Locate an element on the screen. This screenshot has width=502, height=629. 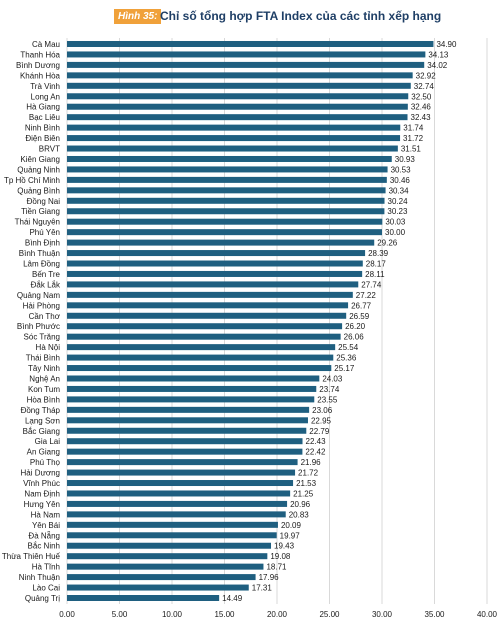
category-label: Bến Tre is located at coordinates (46, 274).